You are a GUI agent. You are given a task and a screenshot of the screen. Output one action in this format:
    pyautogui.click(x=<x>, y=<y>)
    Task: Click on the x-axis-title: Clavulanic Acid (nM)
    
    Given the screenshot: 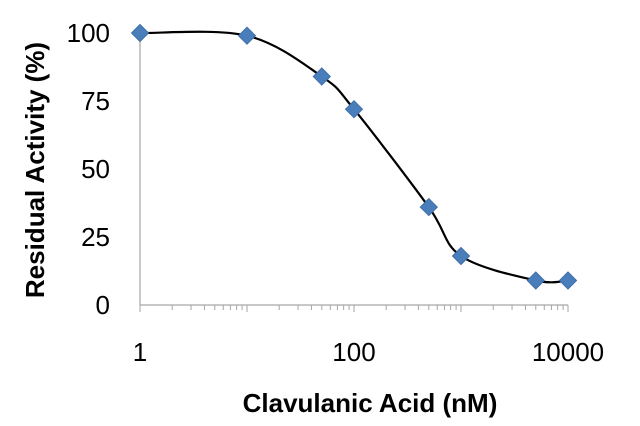 What is the action you would take?
    pyautogui.click(x=370, y=403)
    